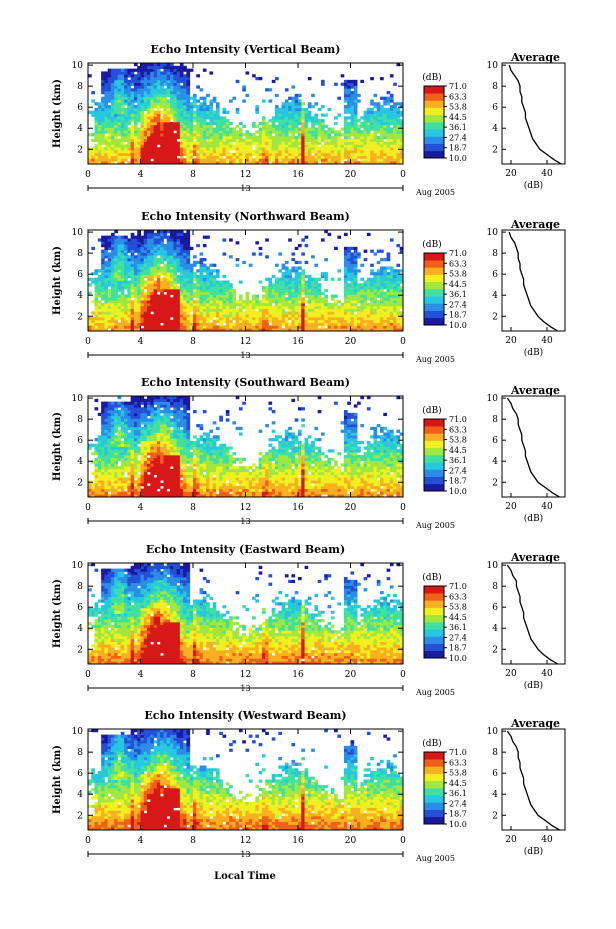 The image size is (616, 929). What do you see at coordinates (403, 175) in the screenshot?
I see `x-tick-label: 0` at bounding box center [403, 175].